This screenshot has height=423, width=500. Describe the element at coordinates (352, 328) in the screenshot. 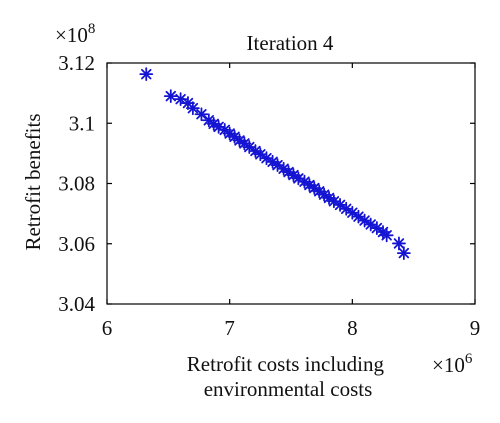

I see `x-tick-label: 8` at that location.